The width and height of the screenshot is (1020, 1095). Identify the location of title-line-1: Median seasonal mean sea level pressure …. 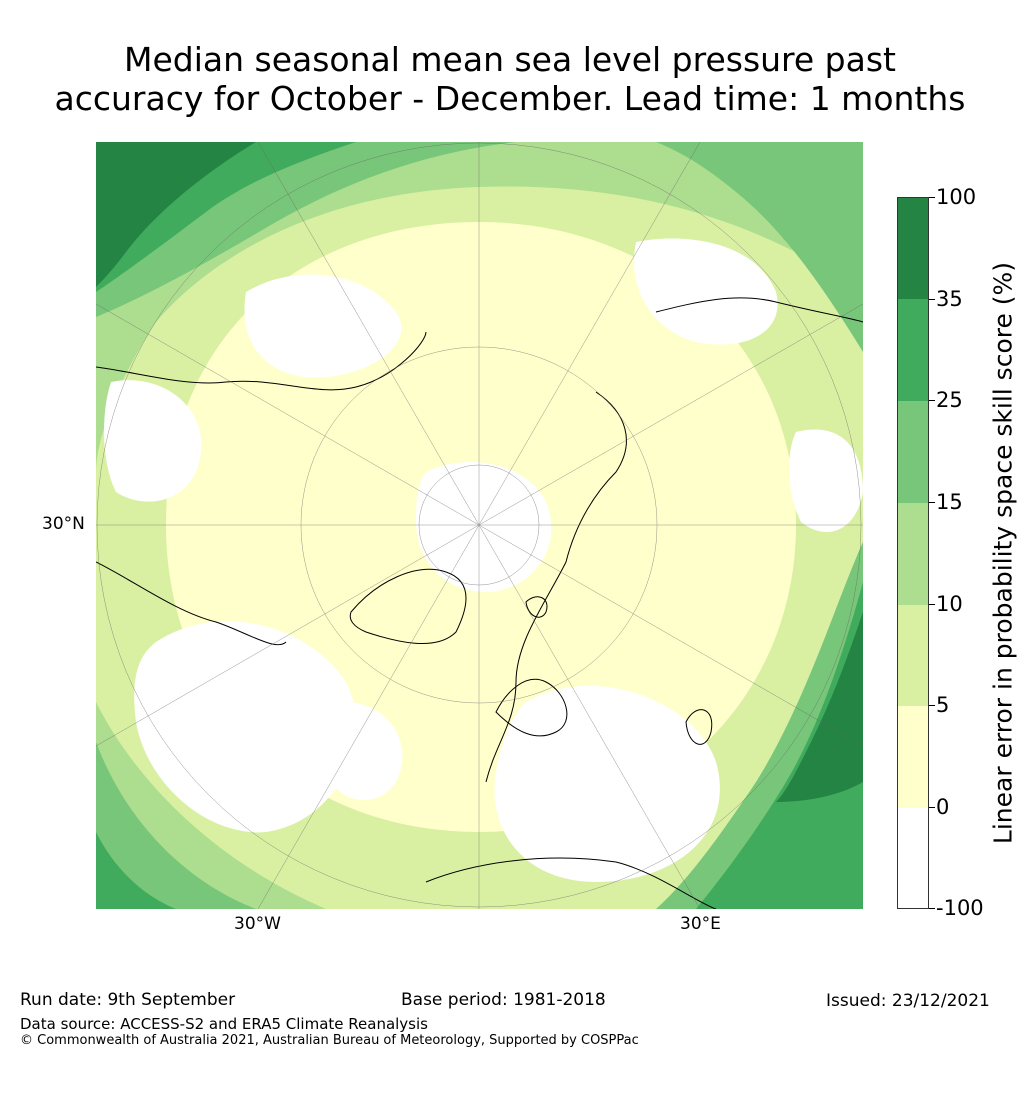
(510, 59).